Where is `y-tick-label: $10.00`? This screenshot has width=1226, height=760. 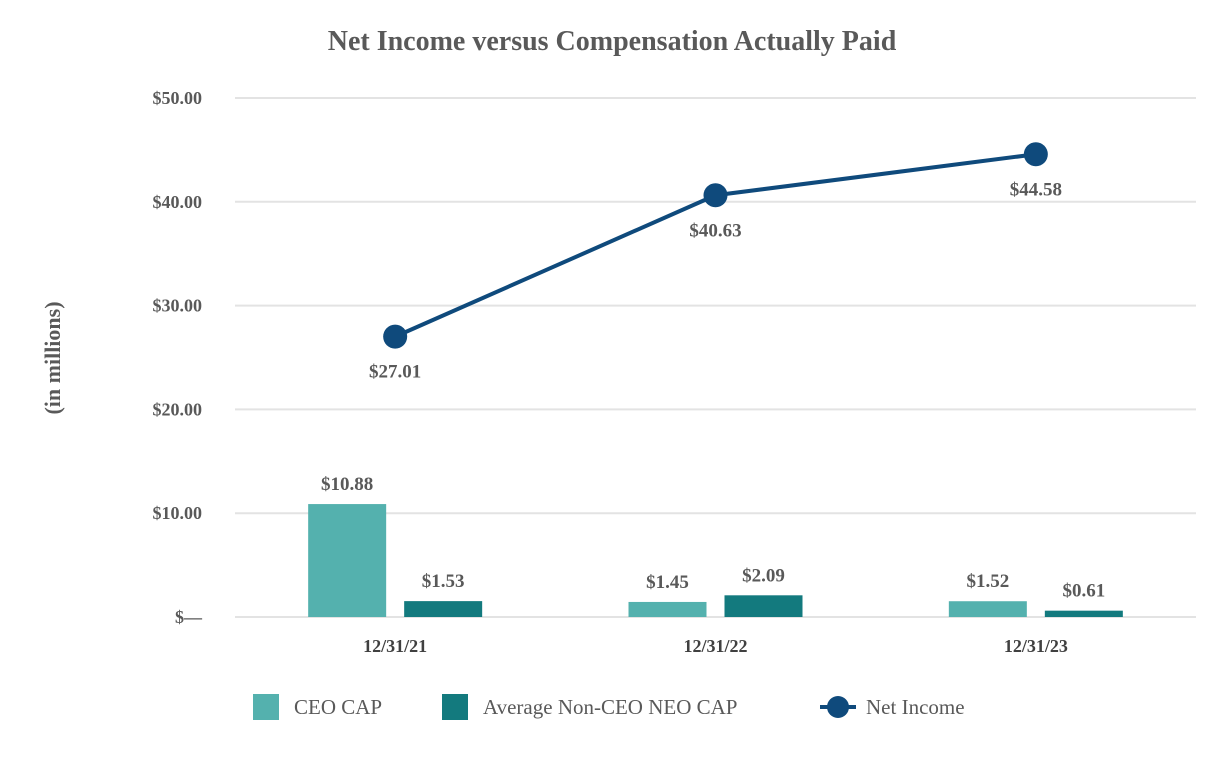 y-tick-label: $10.00 is located at coordinates (178, 513).